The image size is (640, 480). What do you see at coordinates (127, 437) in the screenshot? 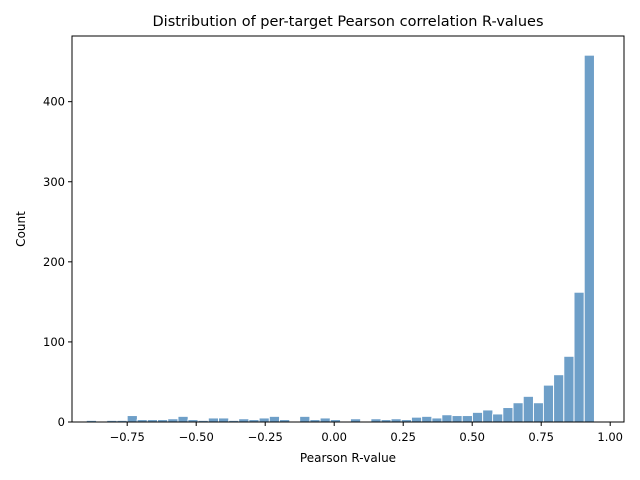
I see `x-tick-label: −0.75` at bounding box center [127, 437].